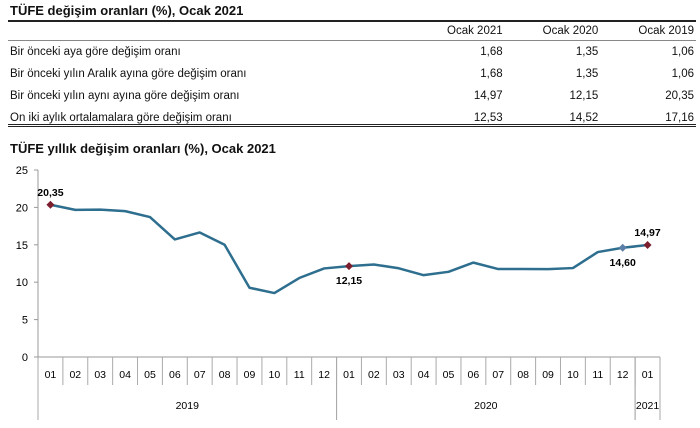 The height and width of the screenshot is (428, 700). Describe the element at coordinates (22, 246) in the screenshot. I see `y-tick-label: 15` at that location.